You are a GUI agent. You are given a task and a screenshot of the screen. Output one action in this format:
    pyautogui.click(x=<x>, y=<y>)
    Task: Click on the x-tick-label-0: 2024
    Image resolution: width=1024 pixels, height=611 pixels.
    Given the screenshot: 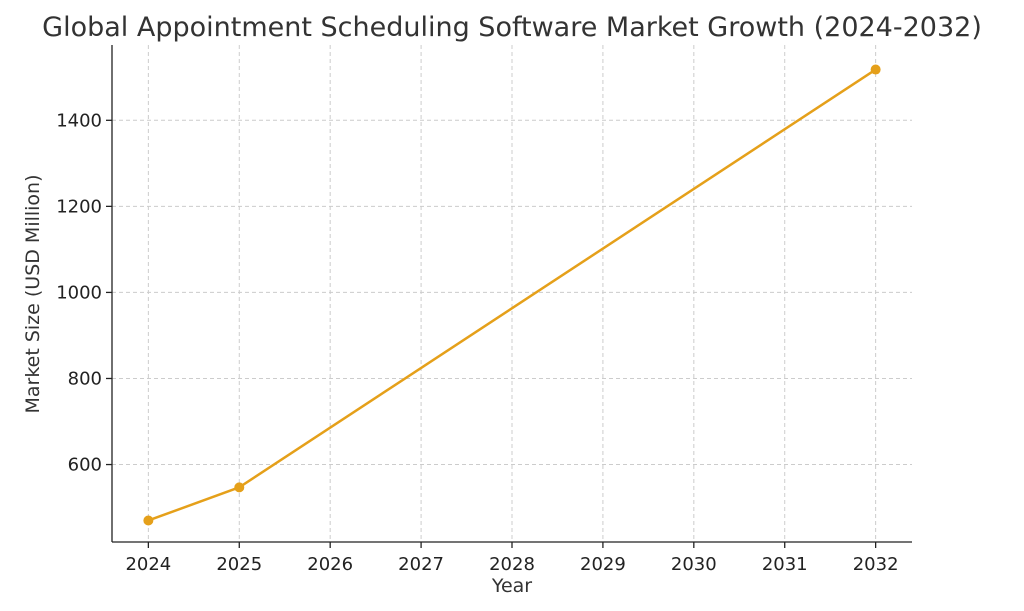 What is the action you would take?
    pyautogui.click(x=148, y=564)
    